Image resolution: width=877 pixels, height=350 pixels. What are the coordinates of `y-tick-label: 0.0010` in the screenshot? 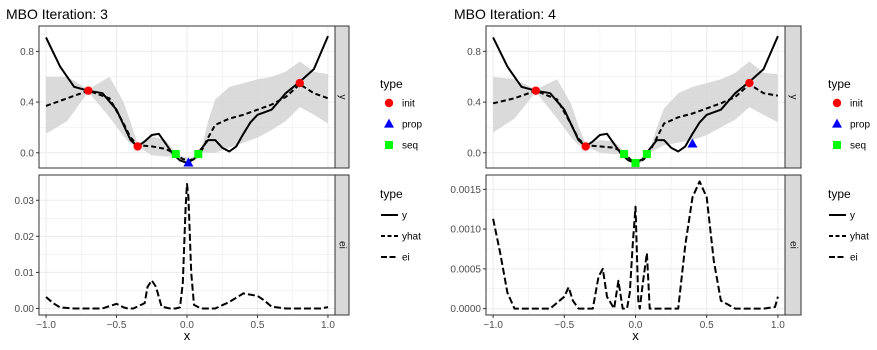 It's located at (465, 230).